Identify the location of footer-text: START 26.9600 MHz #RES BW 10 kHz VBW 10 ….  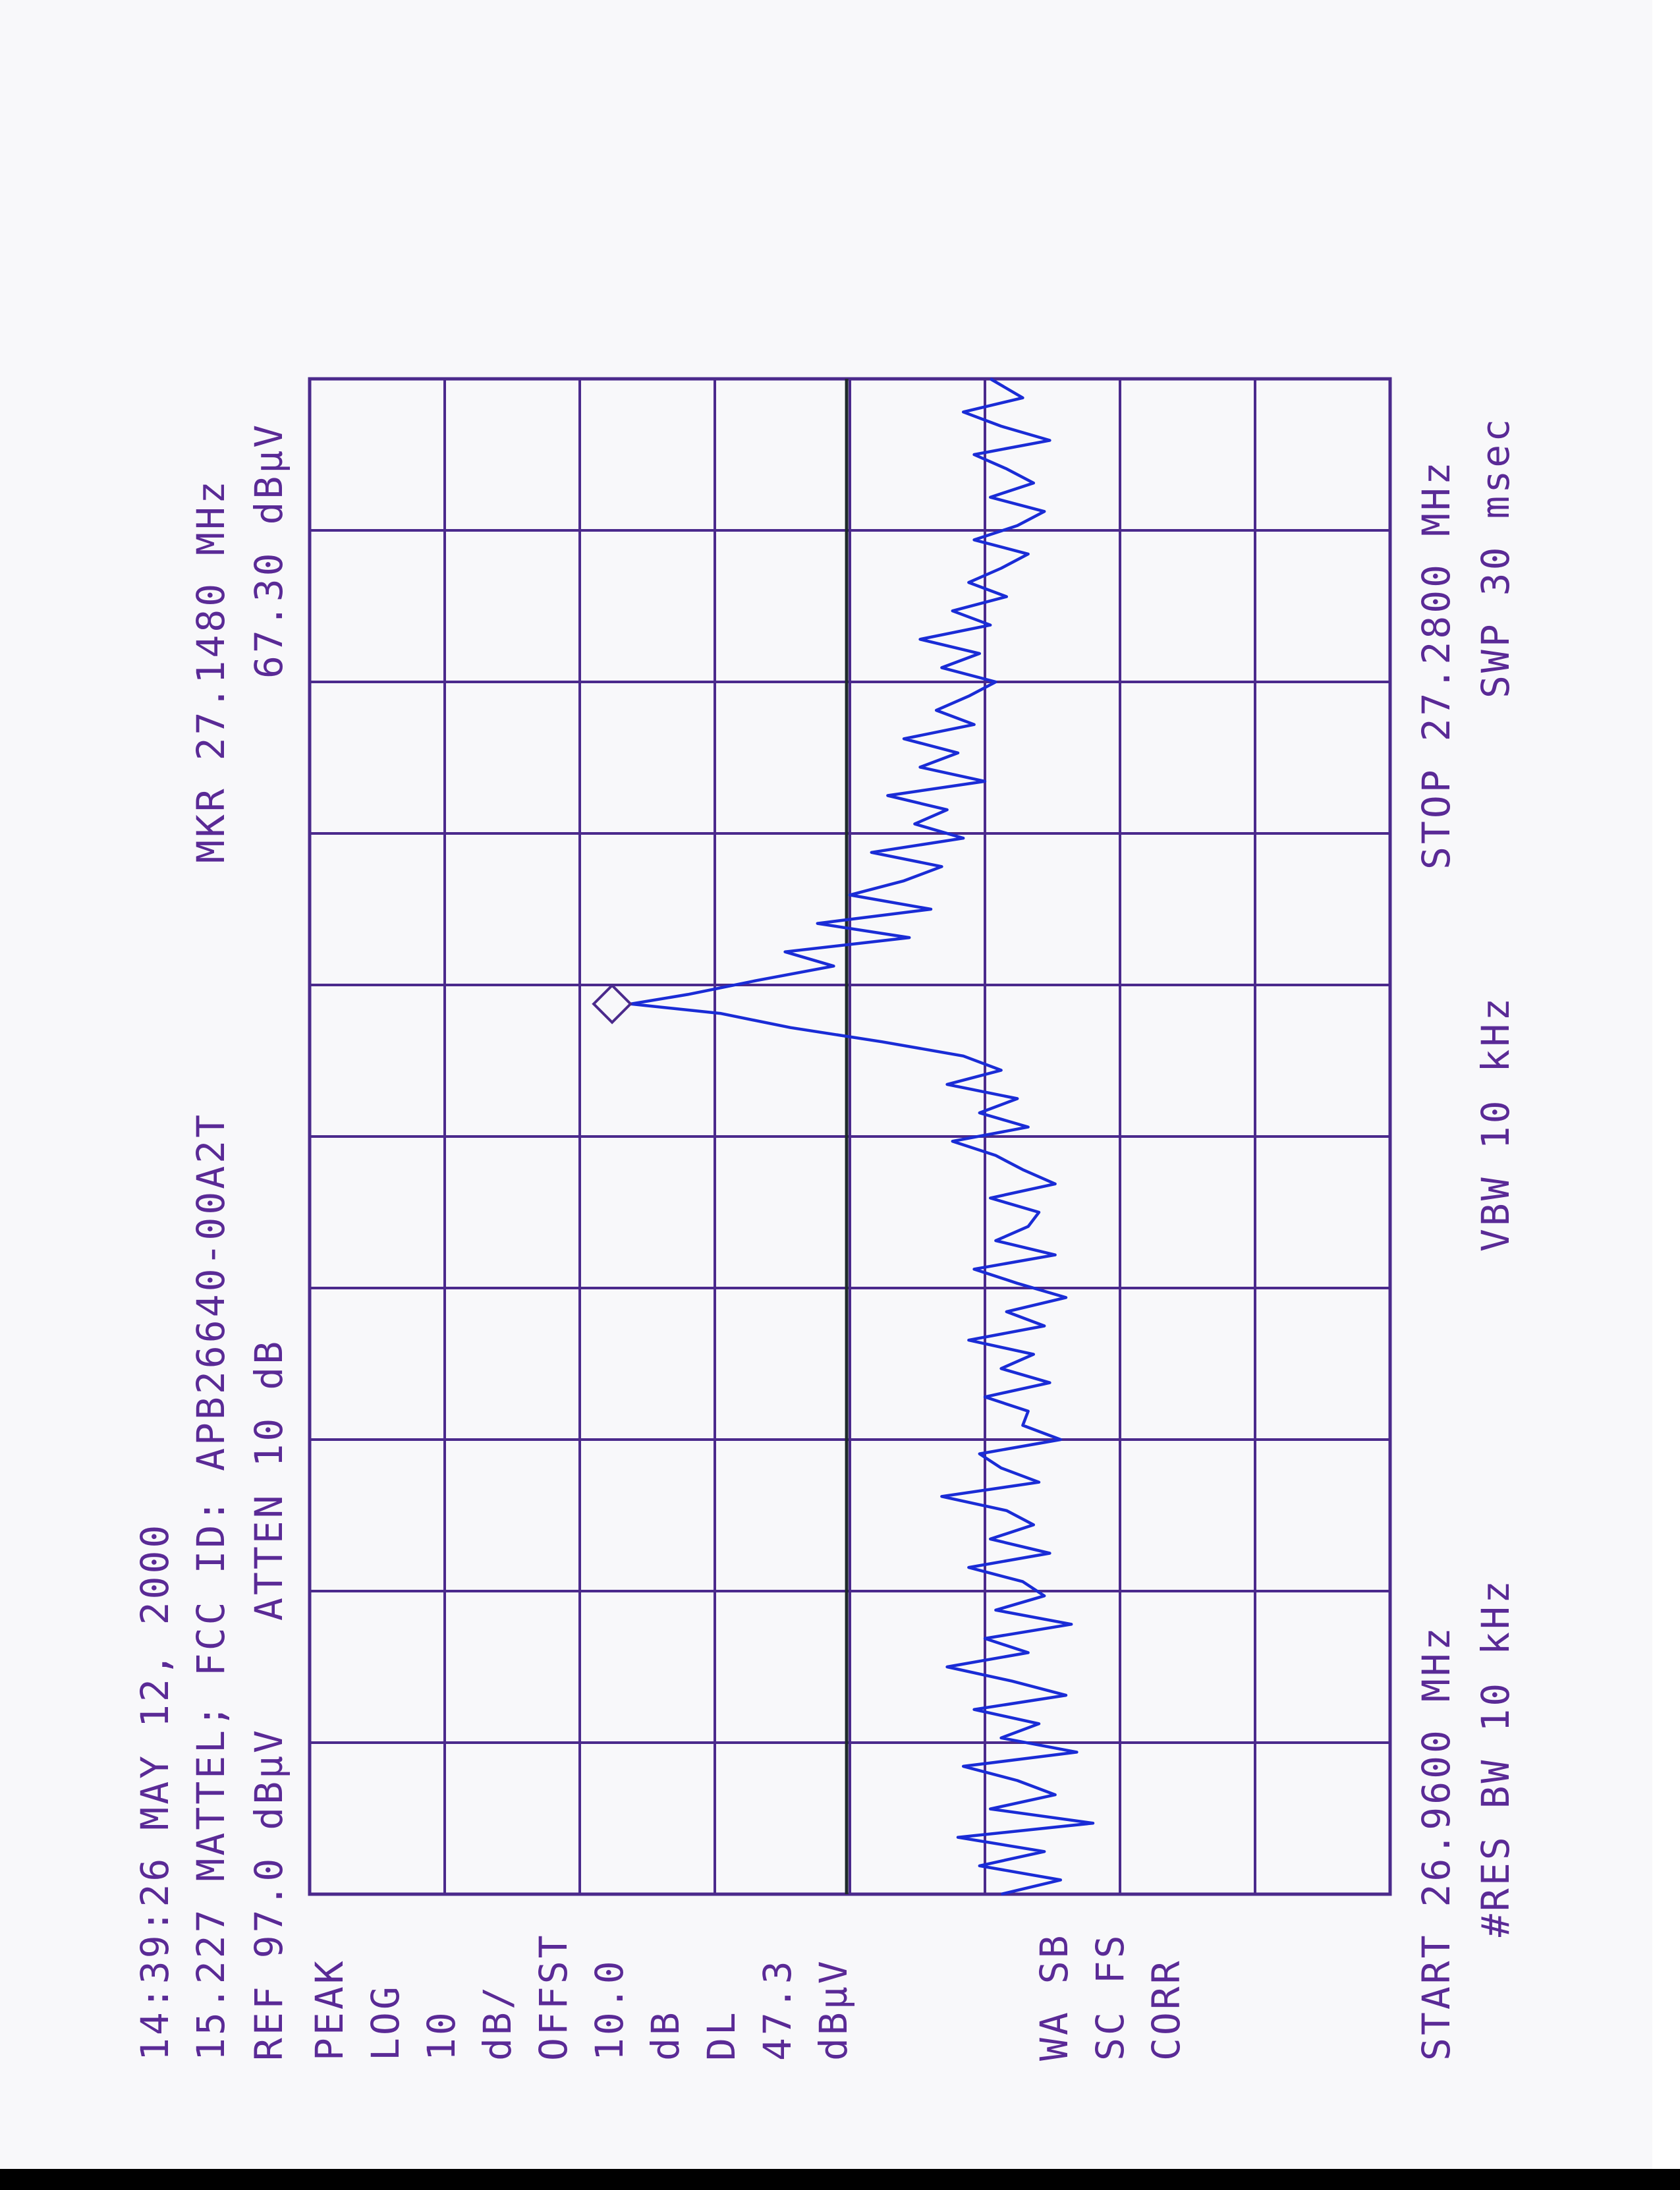
(1466, 1238).